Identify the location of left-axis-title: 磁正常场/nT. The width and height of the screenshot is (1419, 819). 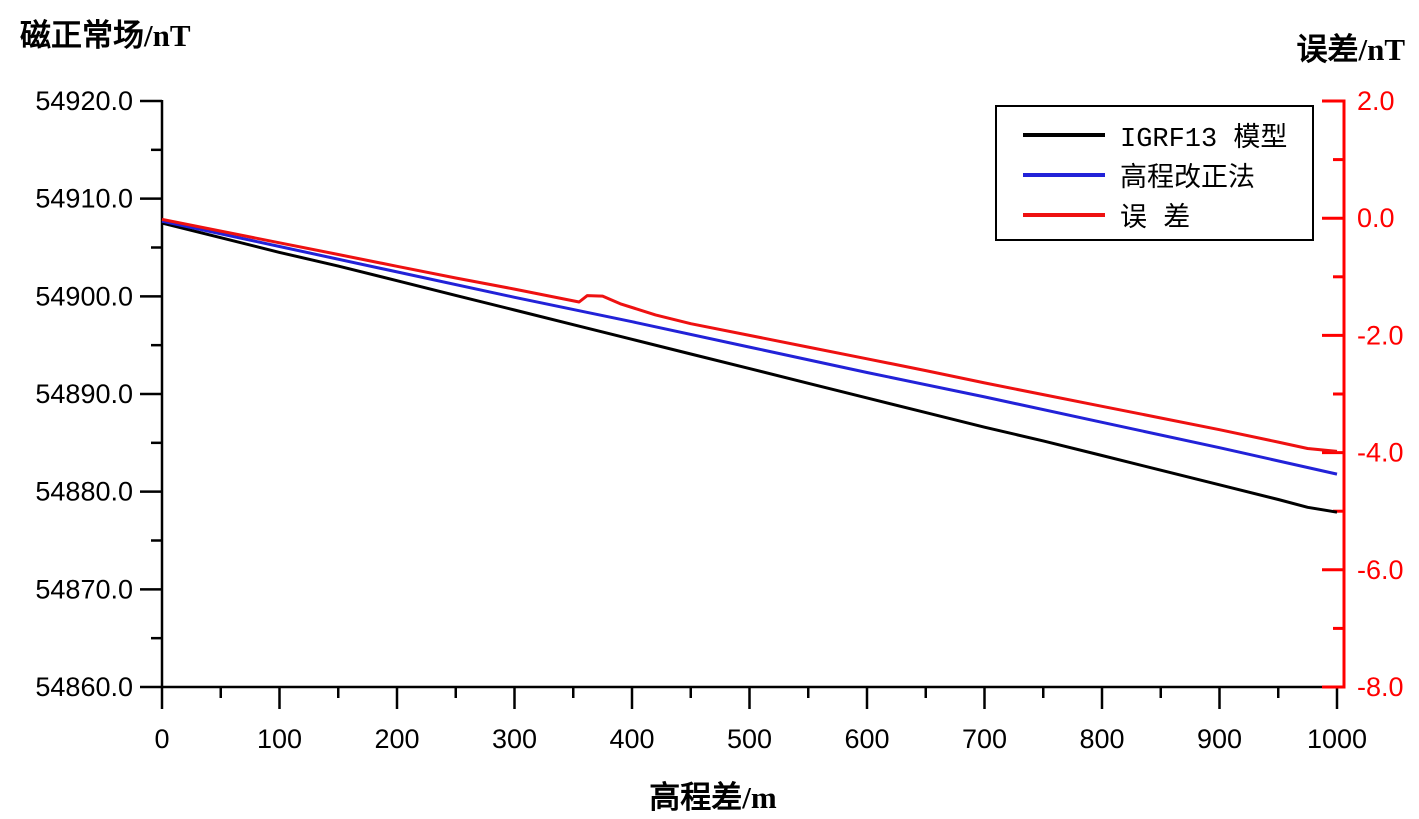
(105, 35).